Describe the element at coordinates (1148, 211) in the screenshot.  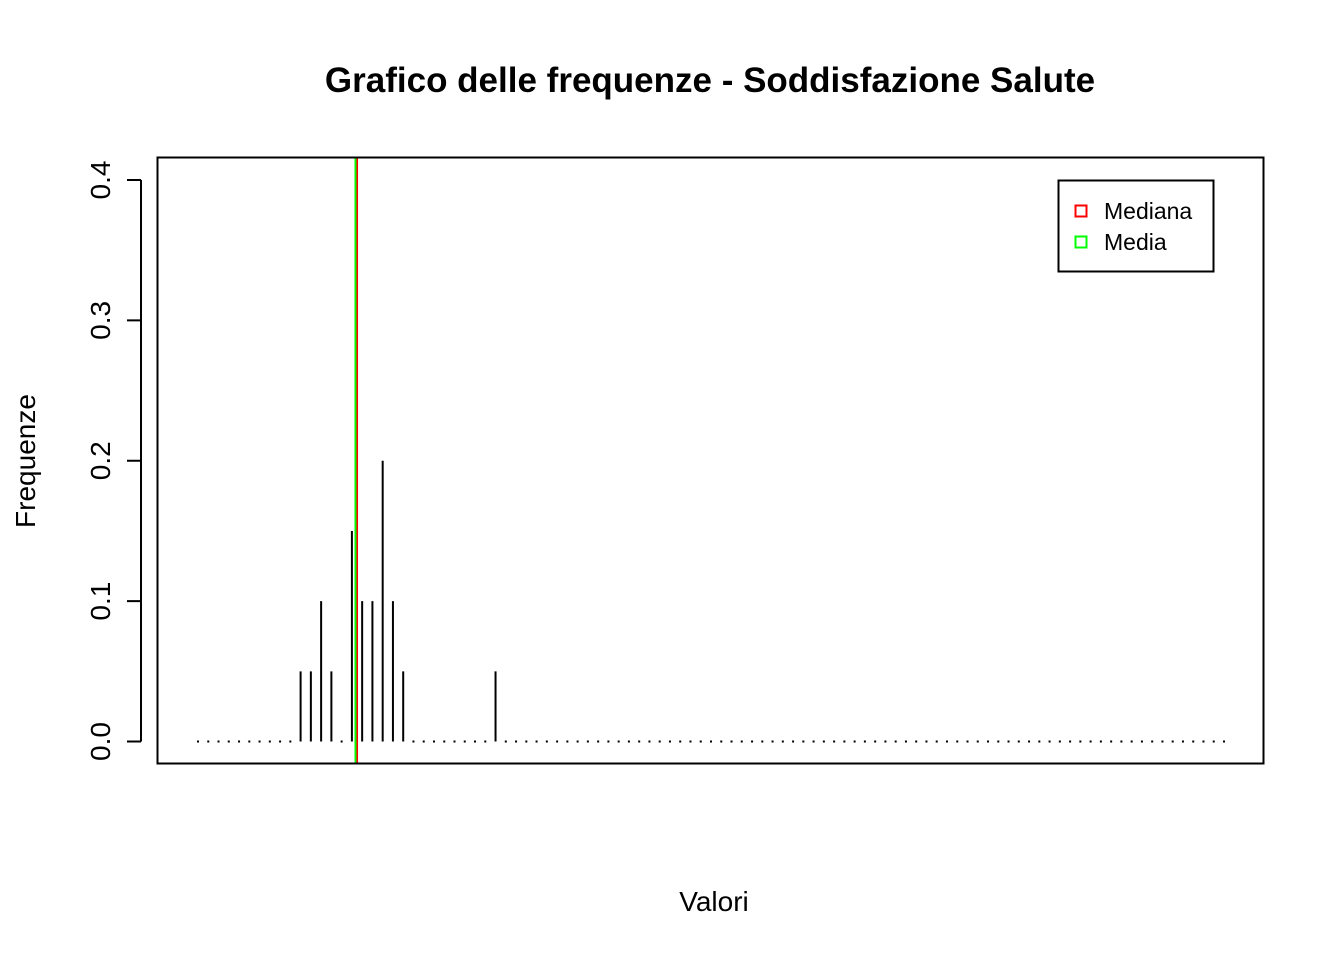
I see `legend-label: Mediana` at that location.